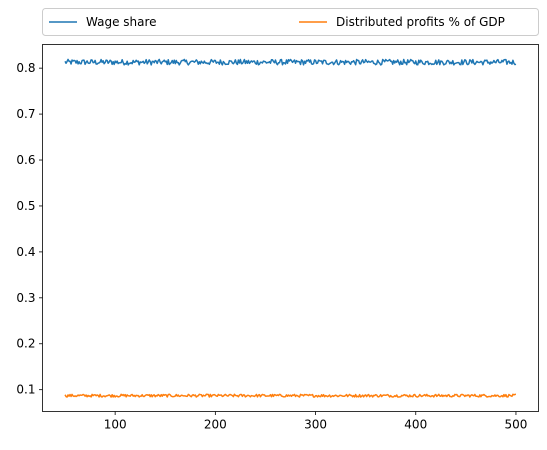 This screenshot has width=547, height=450. What do you see at coordinates (25, 68) in the screenshot?
I see `y-tick-label: 0.8` at bounding box center [25, 68].